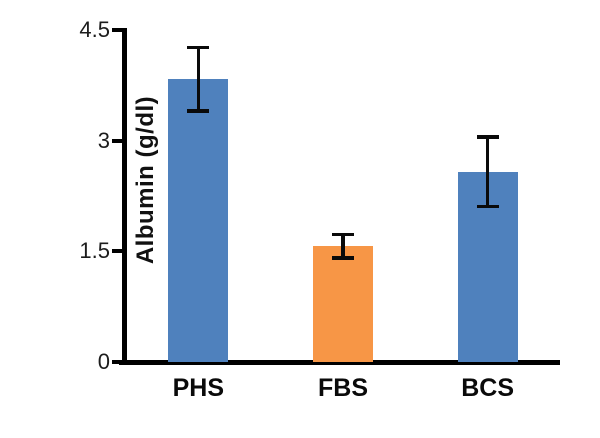  What do you see at coordinates (339, 362) in the screenshot?
I see `x-axis-line` at bounding box center [339, 362].